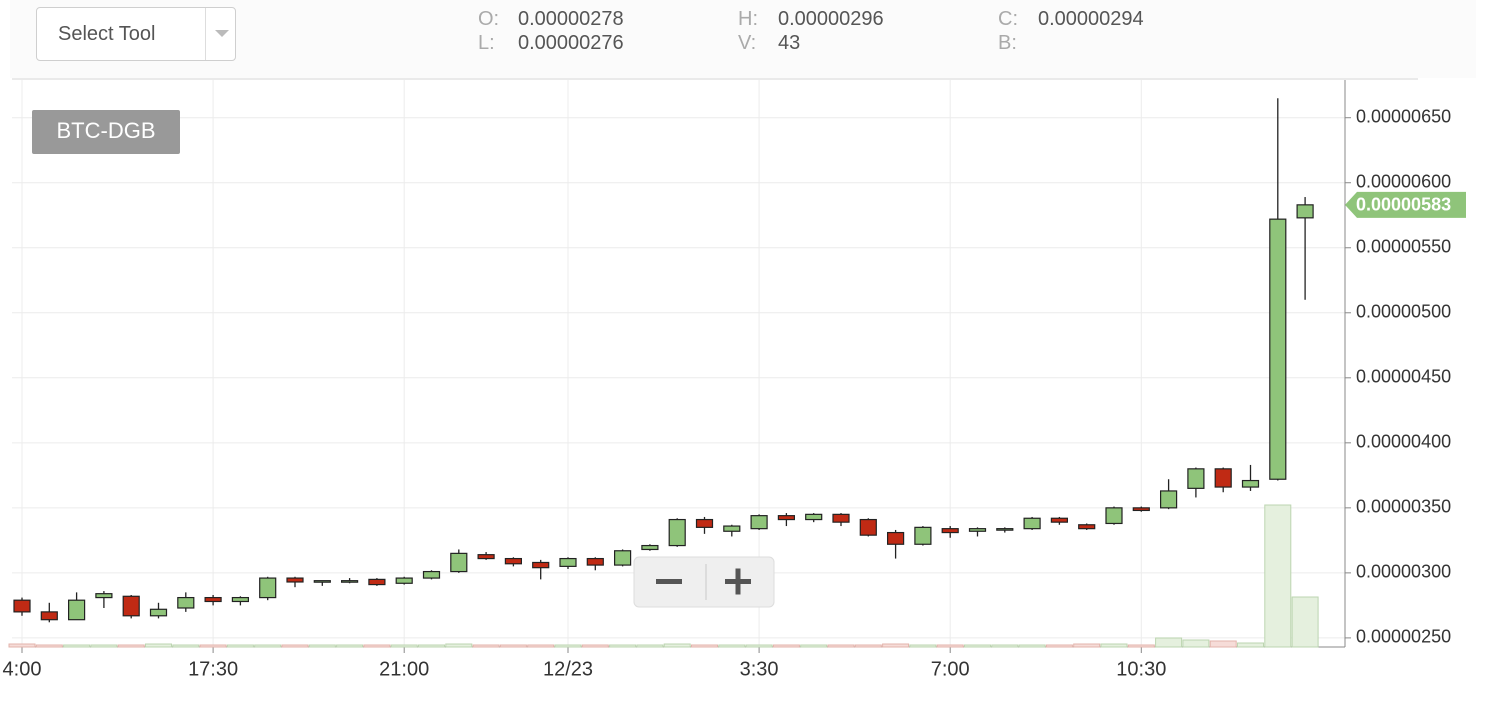  I want to click on x-tick-label: 17:30, so click(213, 669).